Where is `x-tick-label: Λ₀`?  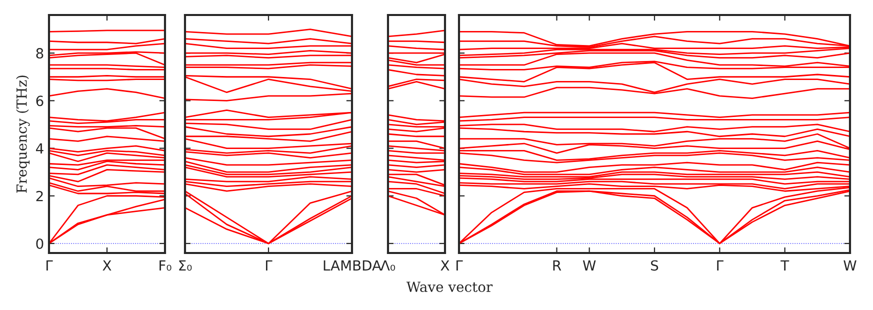 x-tick-label: Λ₀ is located at coordinates (388, 265).